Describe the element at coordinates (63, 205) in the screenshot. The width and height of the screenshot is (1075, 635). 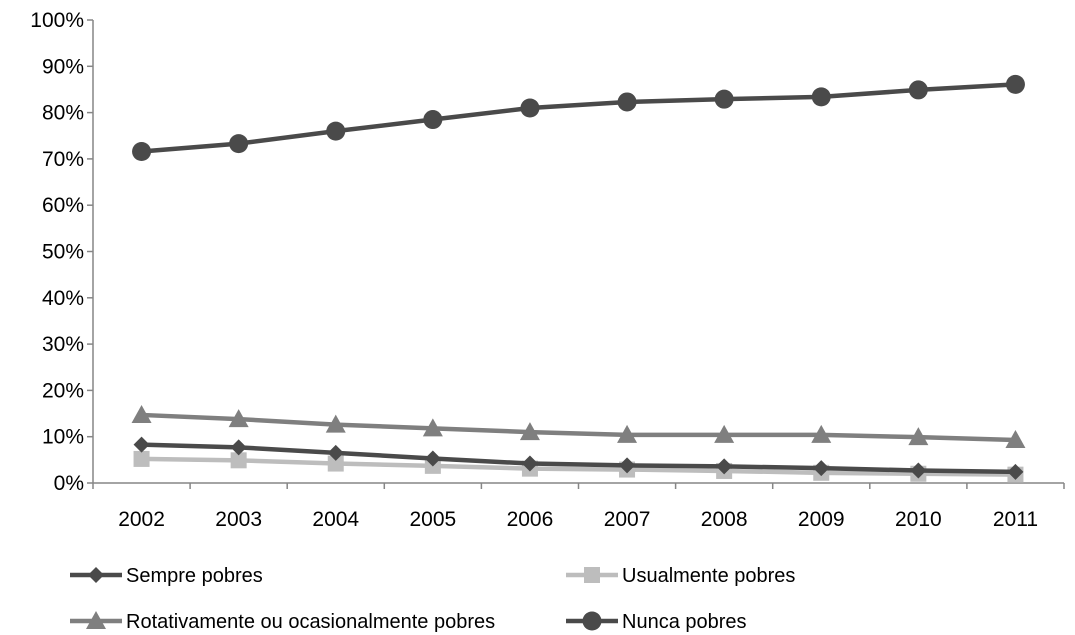
I see `y-tick-label: 60%` at that location.